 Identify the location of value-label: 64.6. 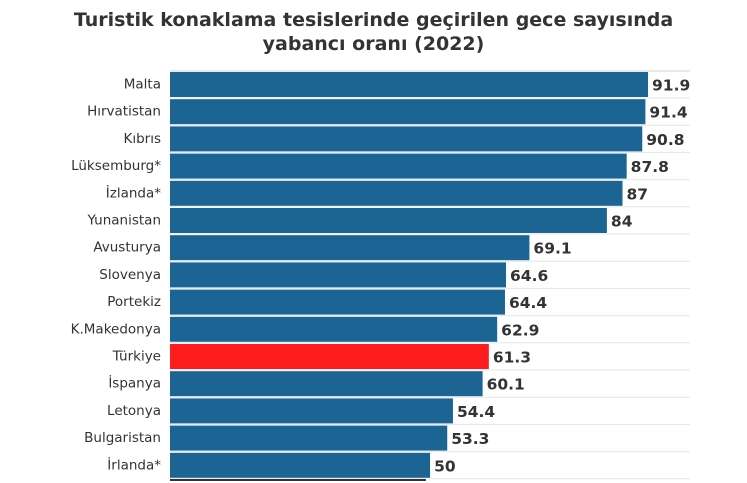
(529, 276).